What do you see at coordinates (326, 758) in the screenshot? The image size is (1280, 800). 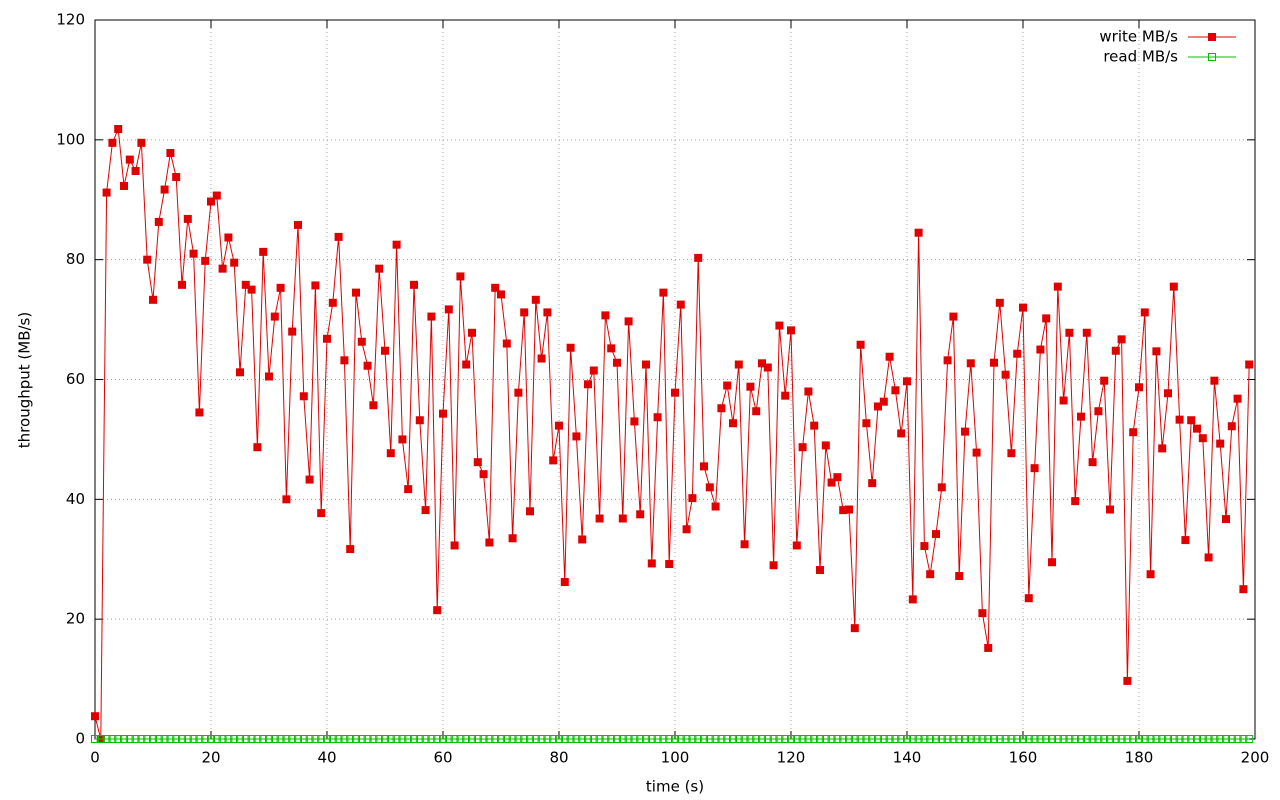 I see `x-tick-label: 40` at bounding box center [326, 758].